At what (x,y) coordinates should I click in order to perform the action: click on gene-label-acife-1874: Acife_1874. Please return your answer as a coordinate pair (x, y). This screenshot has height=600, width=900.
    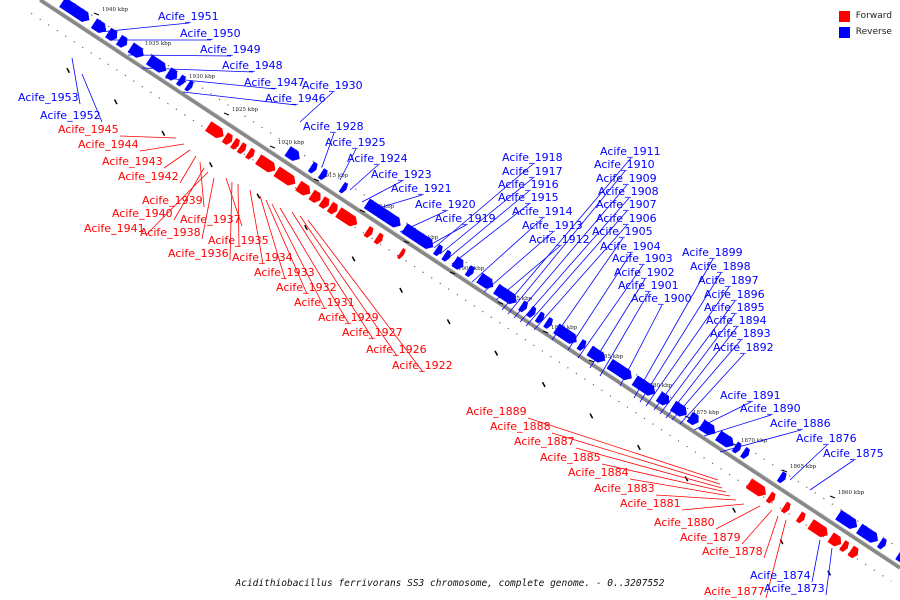
    Looking at the image, I should click on (780, 575).